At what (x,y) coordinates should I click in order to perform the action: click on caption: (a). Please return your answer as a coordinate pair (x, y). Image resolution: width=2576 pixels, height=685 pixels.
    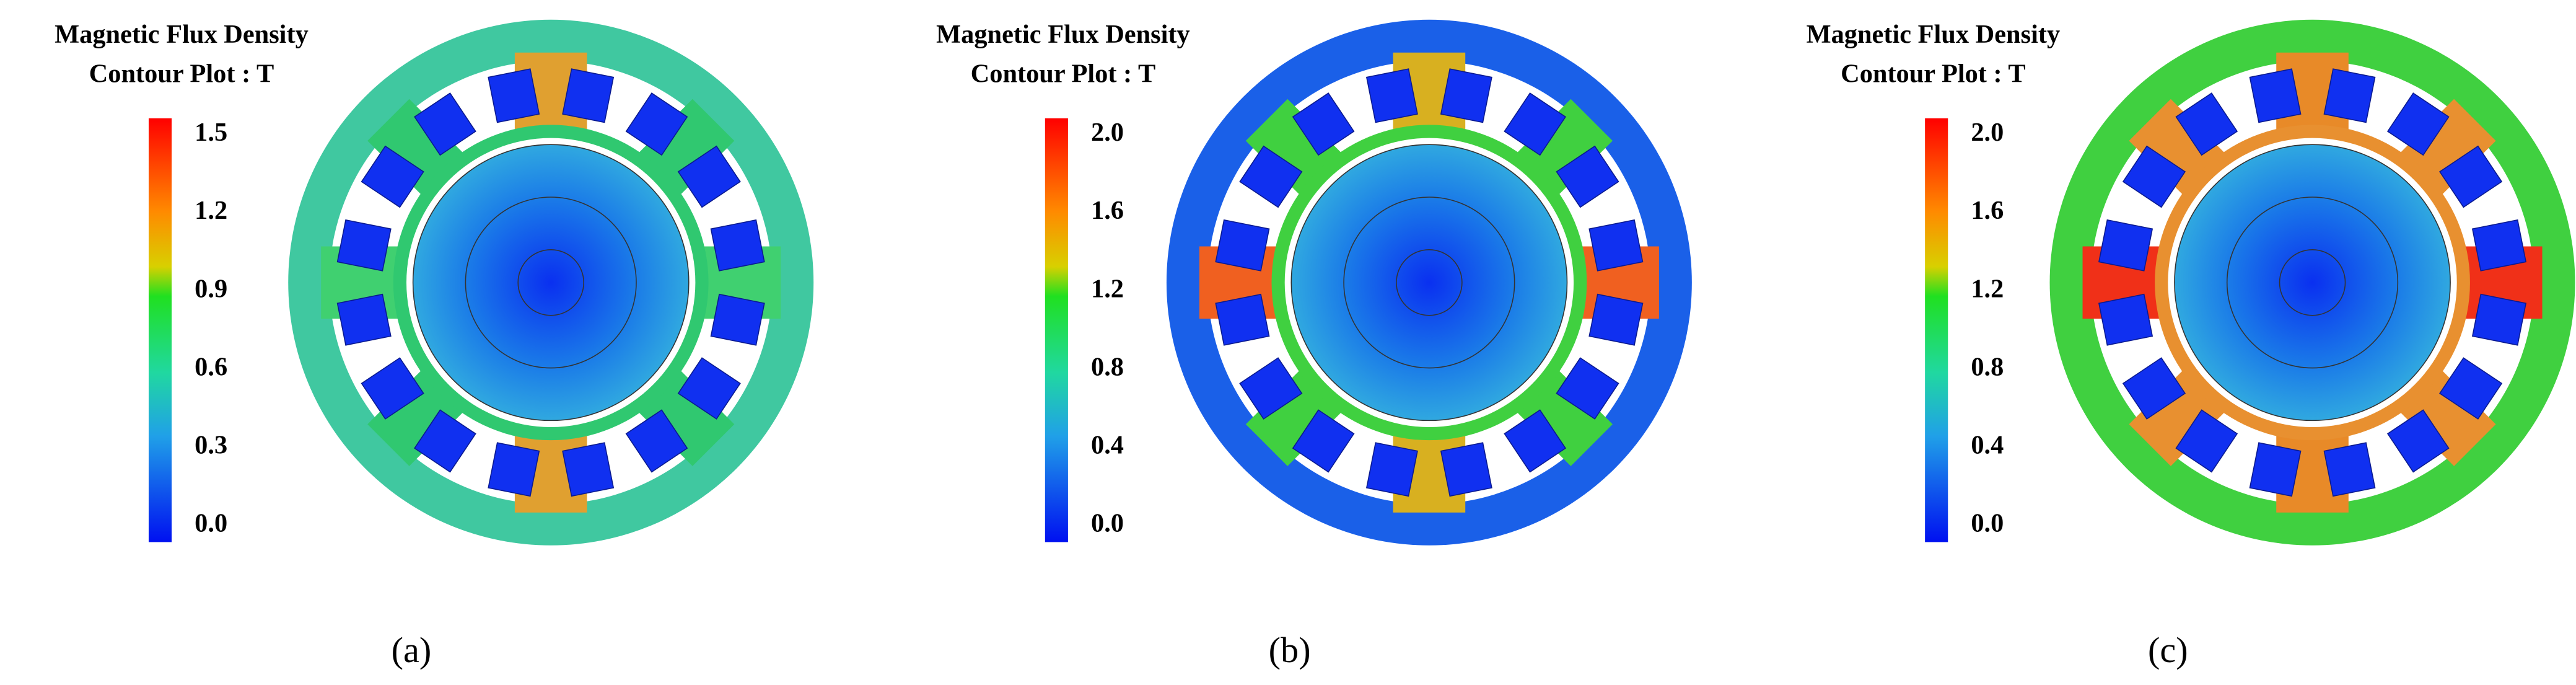
    Looking at the image, I should click on (412, 650).